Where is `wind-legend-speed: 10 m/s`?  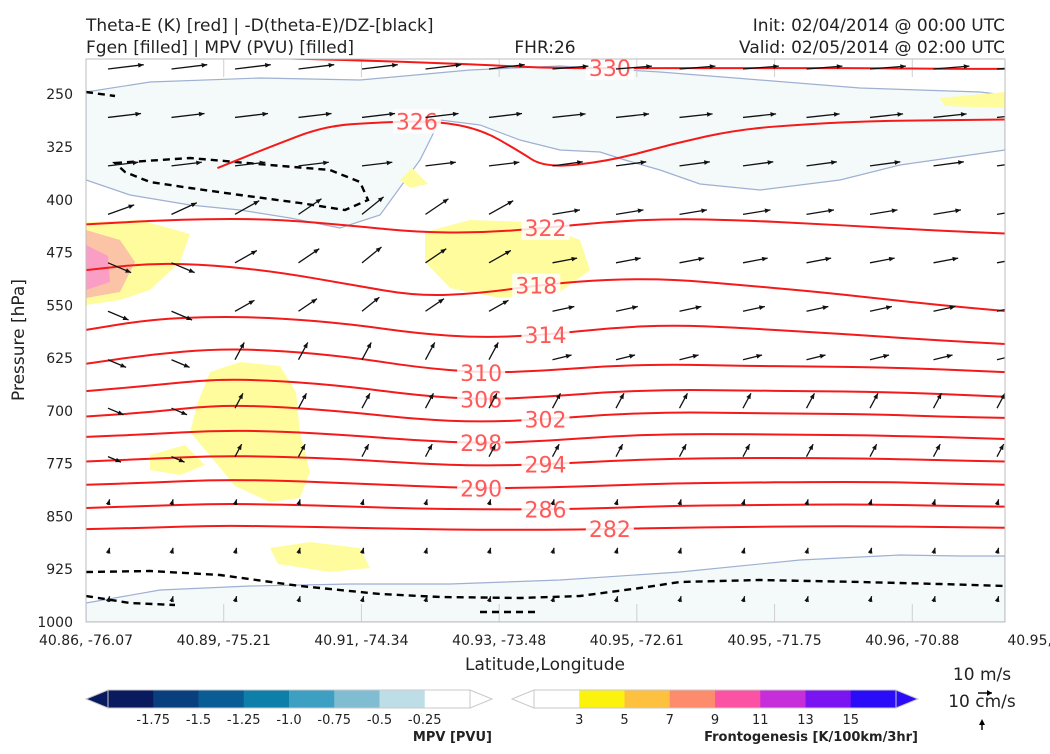
wind-legend-speed: 10 m/s is located at coordinates (982, 675).